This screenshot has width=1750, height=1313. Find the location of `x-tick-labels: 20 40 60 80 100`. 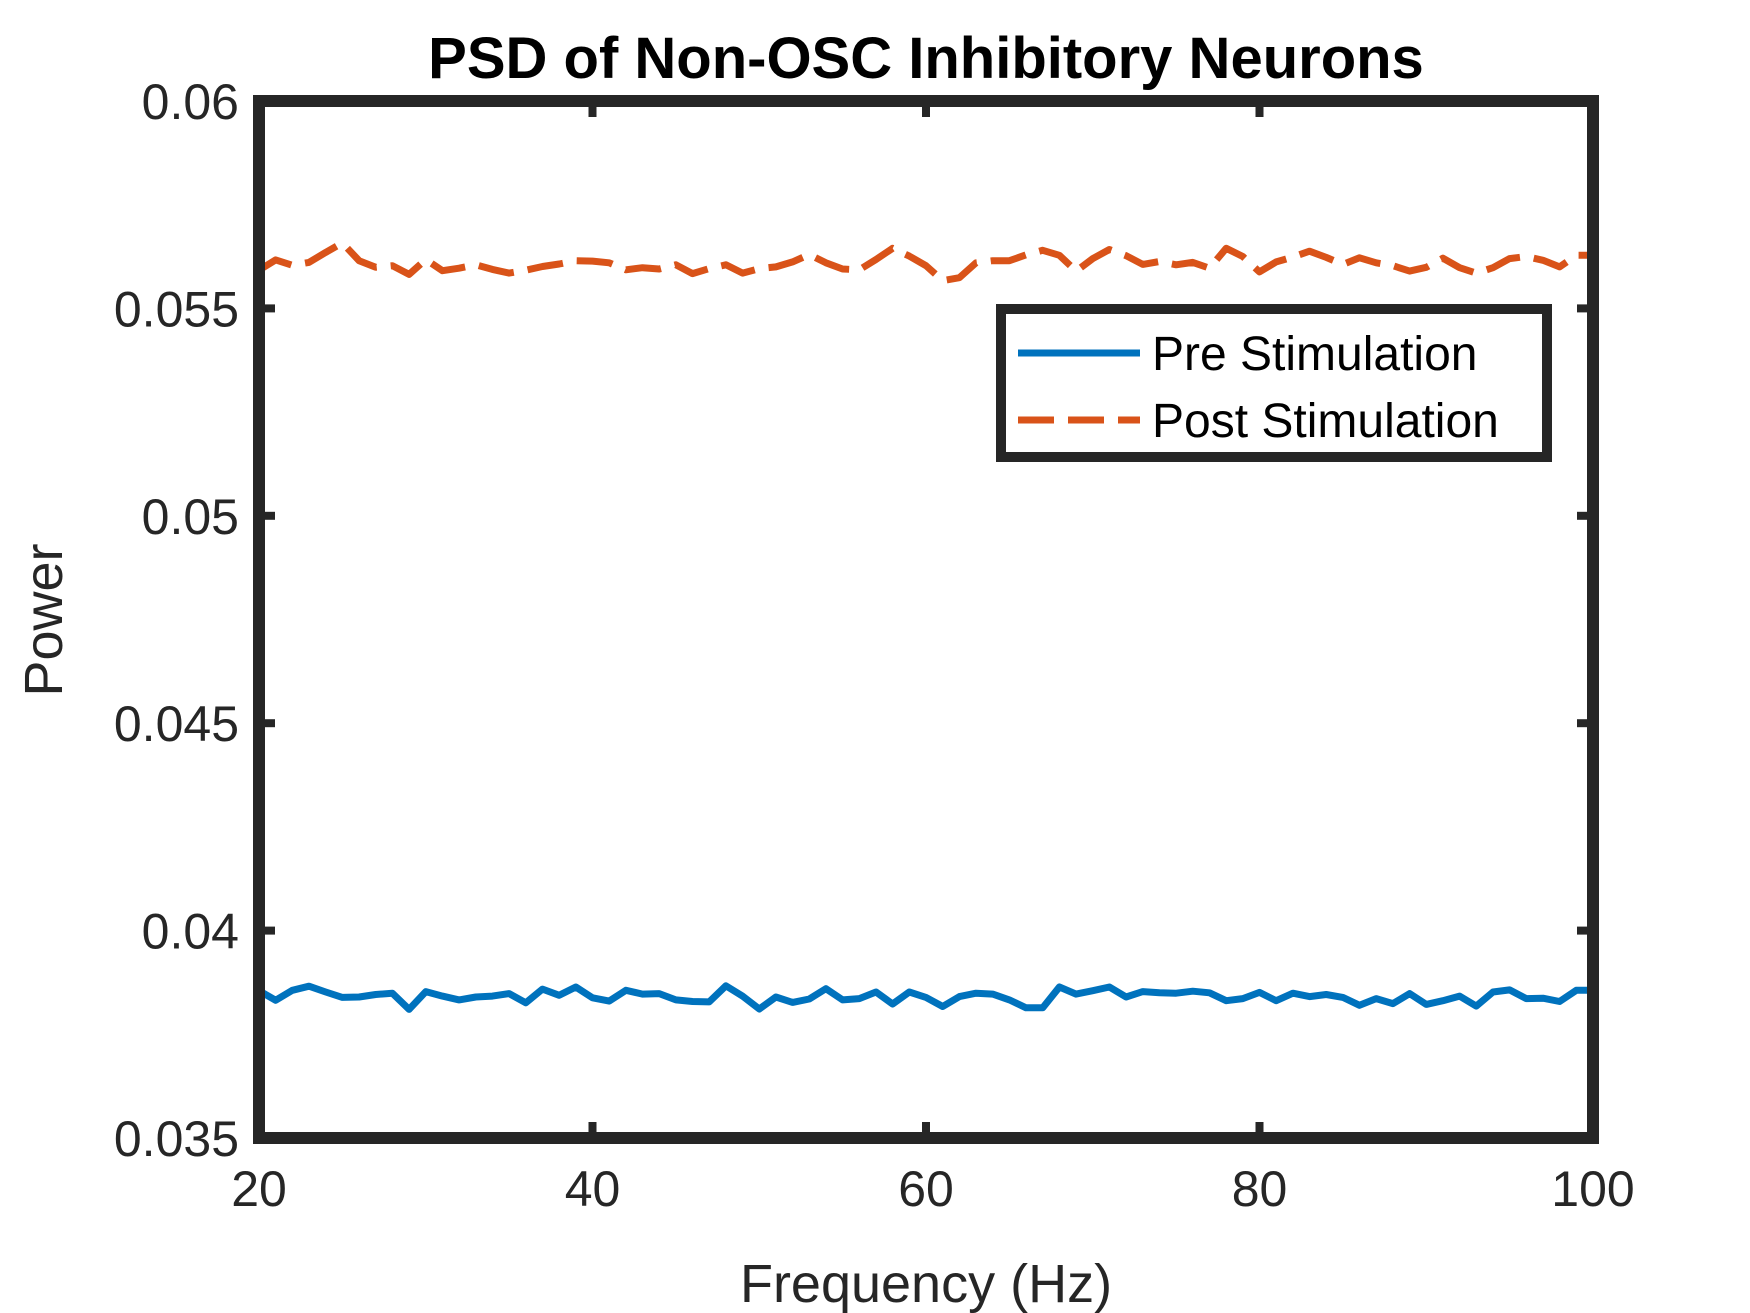

x-tick-labels: 20 40 60 80 100 is located at coordinates (933, 1189).